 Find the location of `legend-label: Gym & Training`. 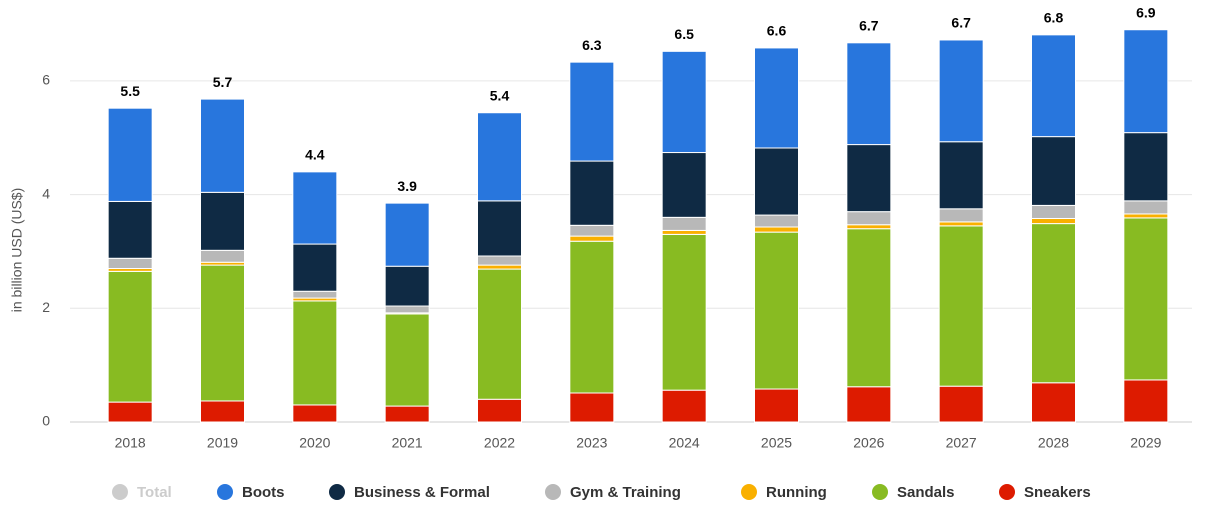

legend-label: Gym & Training is located at coordinates (625, 492).